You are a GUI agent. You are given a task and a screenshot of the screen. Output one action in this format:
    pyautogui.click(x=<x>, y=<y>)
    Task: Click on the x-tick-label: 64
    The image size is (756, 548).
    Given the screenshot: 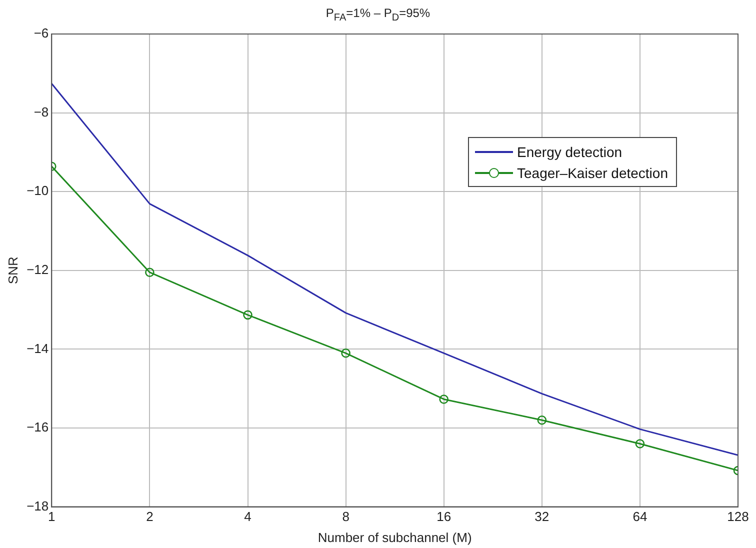 What is the action you would take?
    pyautogui.click(x=640, y=516)
    